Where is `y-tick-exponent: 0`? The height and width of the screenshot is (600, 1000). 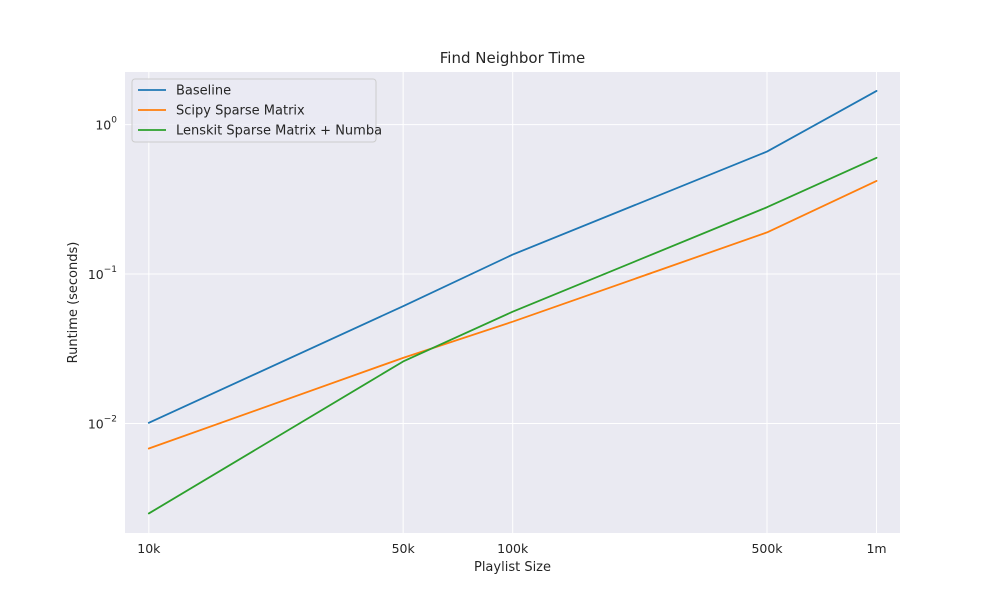
y-tick-exponent: 0 is located at coordinates (114, 121).